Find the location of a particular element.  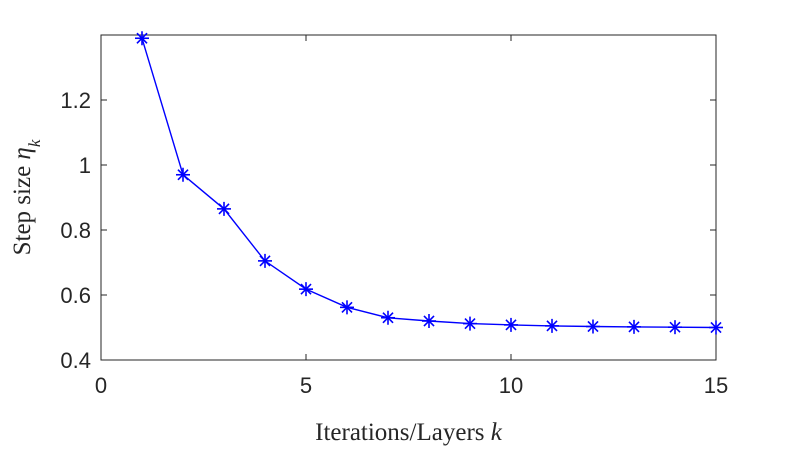

x-axis-label-var: k is located at coordinates (497, 432).